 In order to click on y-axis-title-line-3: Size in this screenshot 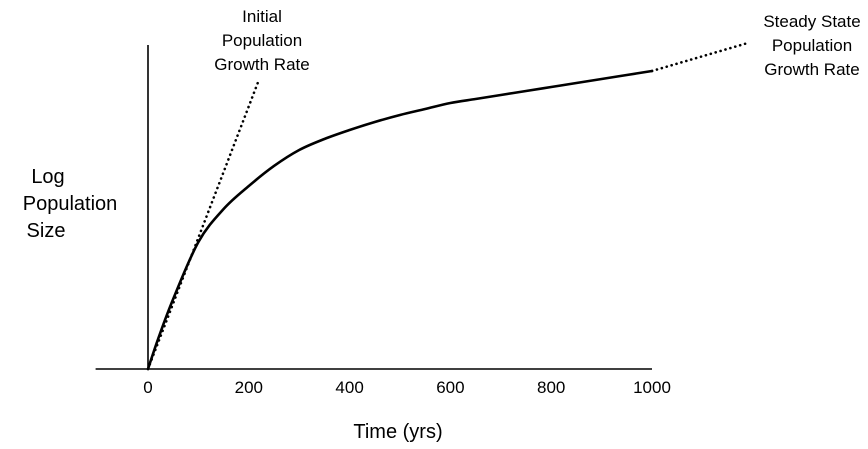, I will do `click(46, 231)`.